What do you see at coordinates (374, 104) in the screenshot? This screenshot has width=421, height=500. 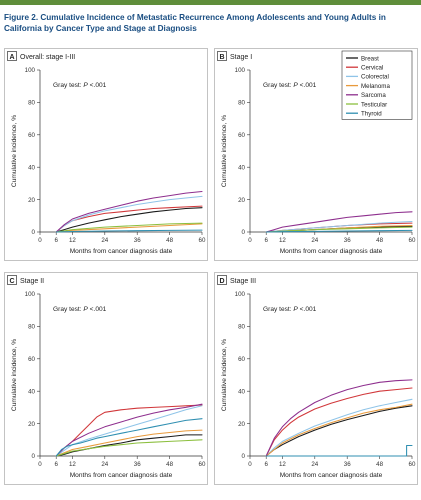 I see `legend-label-testicular: Testicular` at bounding box center [374, 104].